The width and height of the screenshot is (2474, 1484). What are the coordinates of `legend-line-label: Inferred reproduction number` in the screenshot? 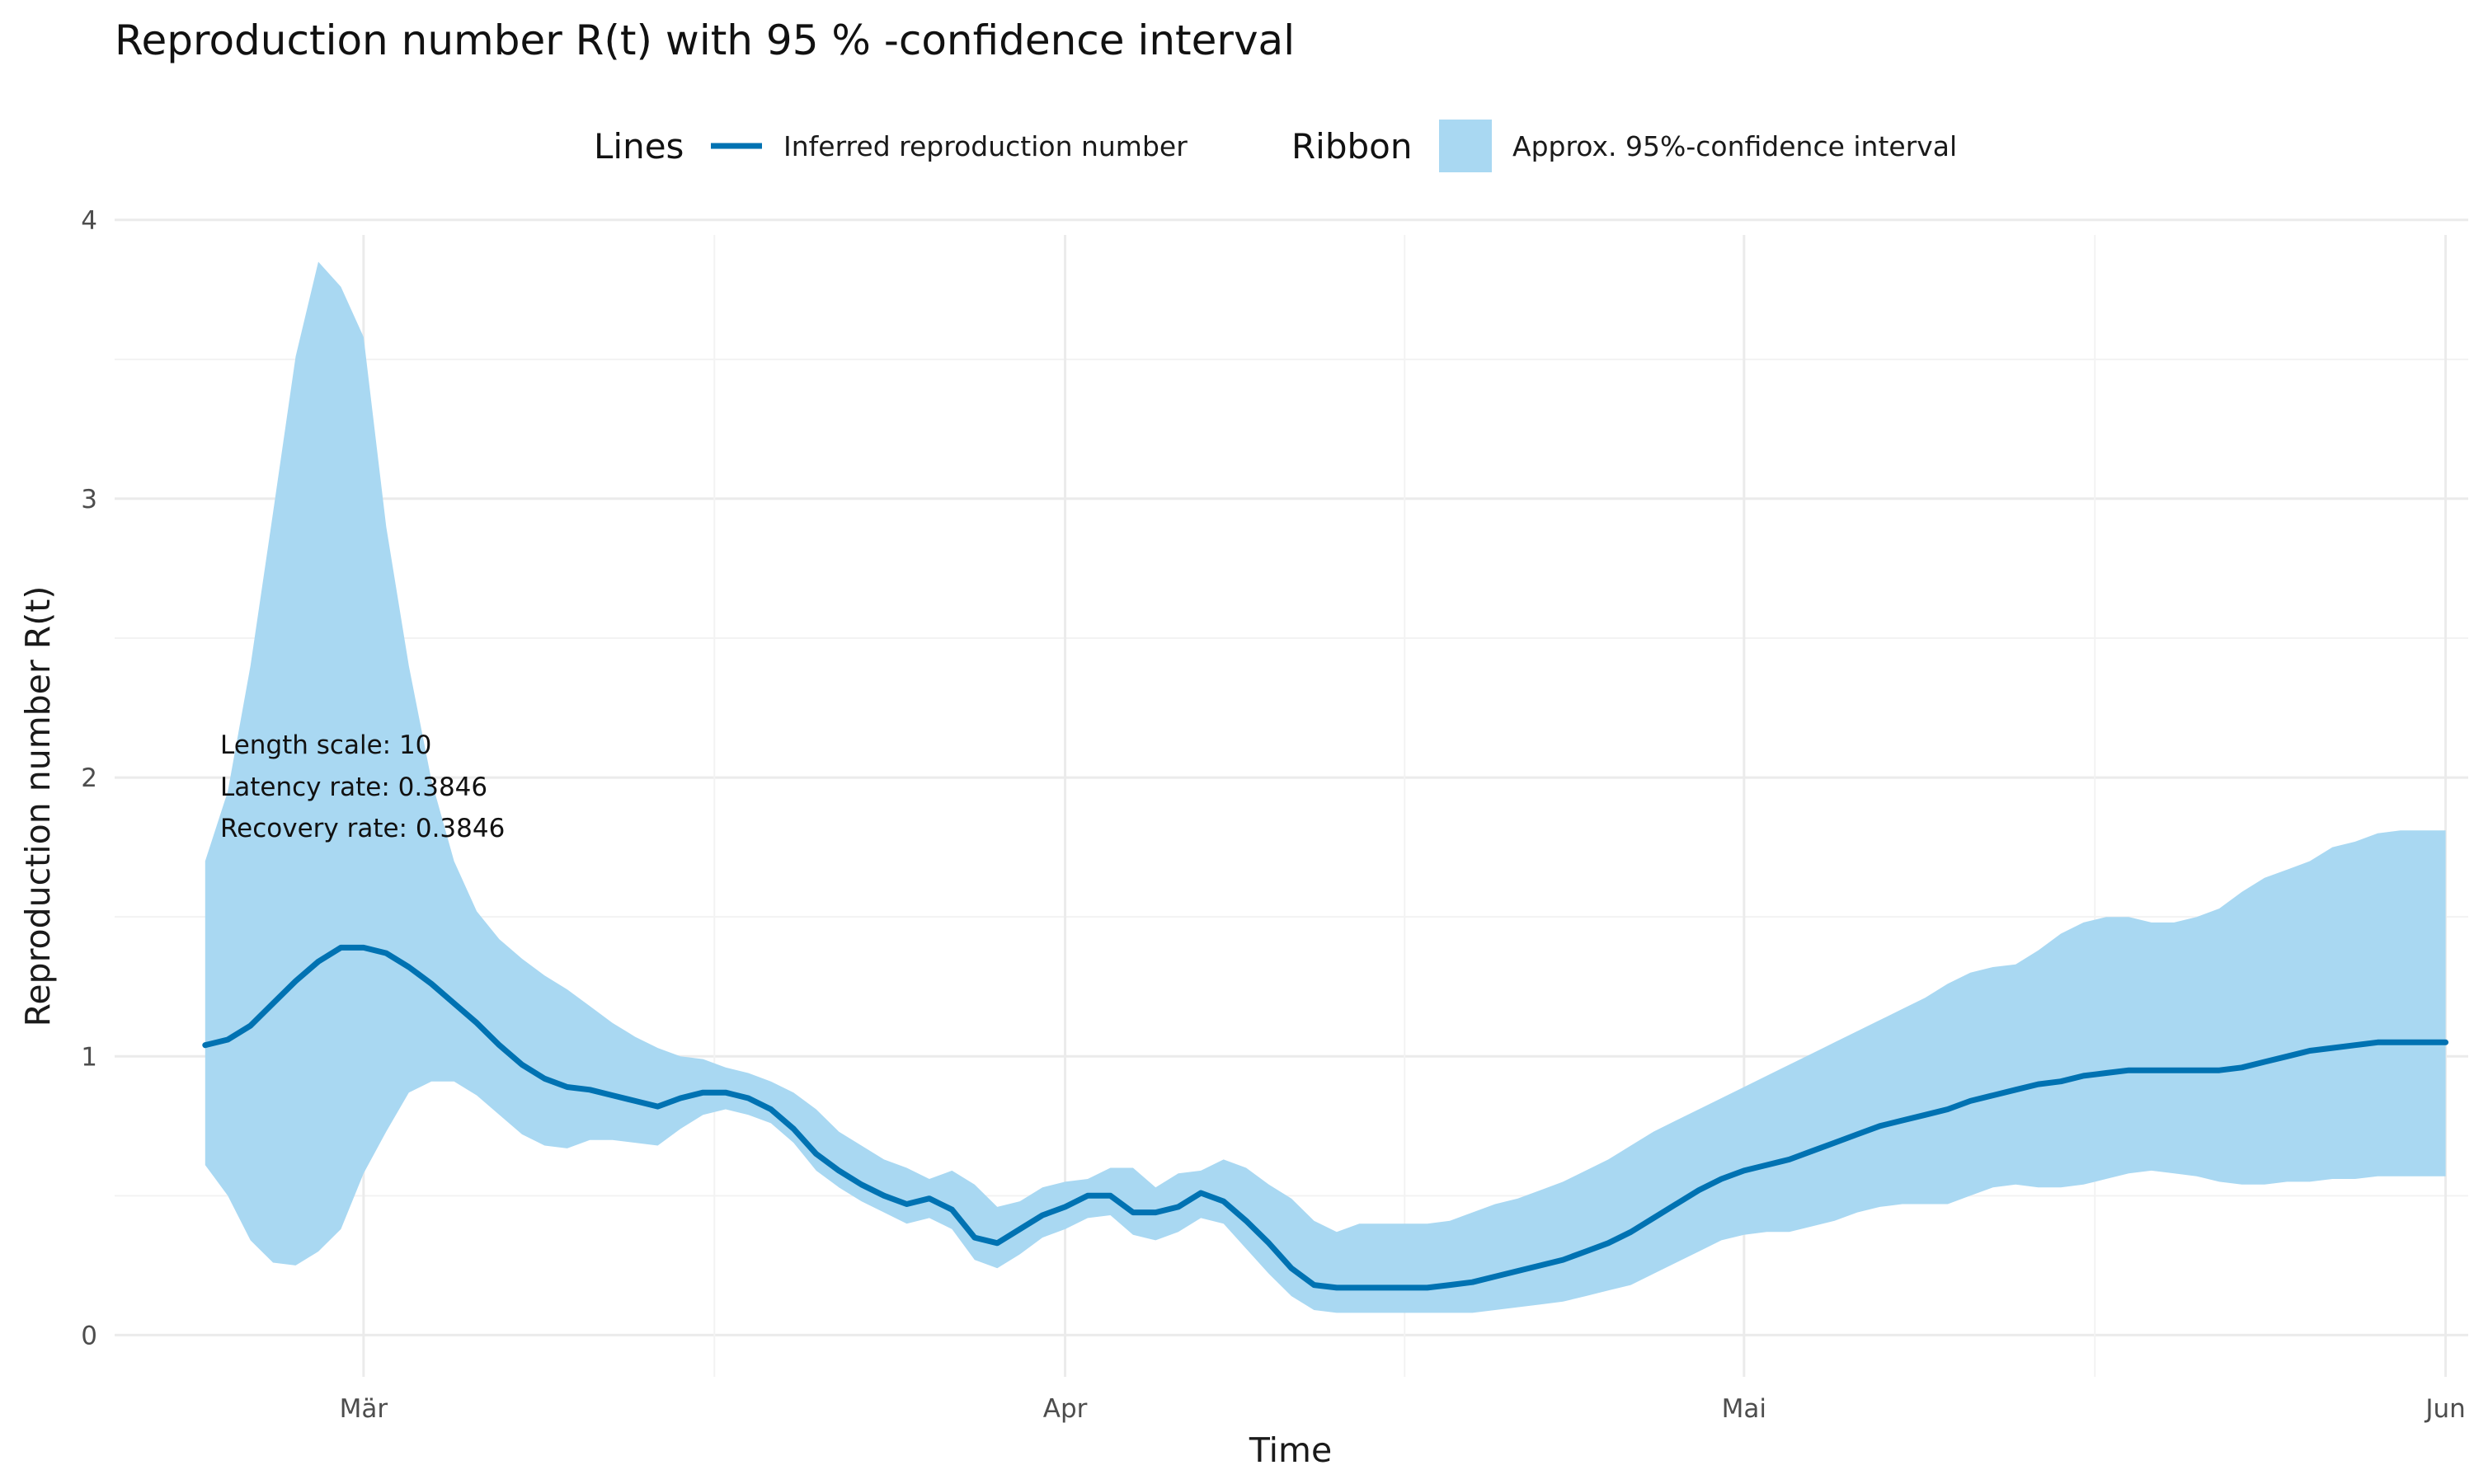 It's located at (985, 146).